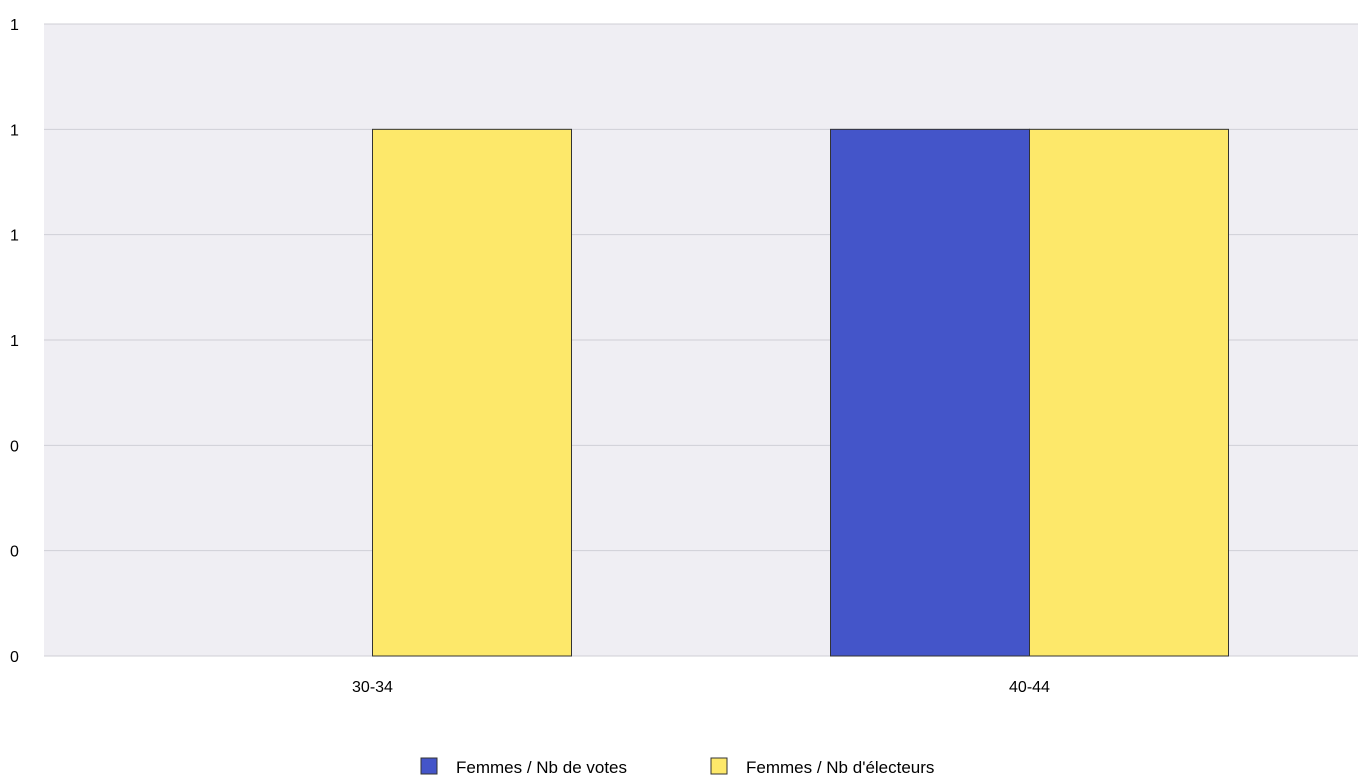  What do you see at coordinates (840, 767) in the screenshot?
I see `legend-label: Femmes / Nb d'électeurs` at bounding box center [840, 767].